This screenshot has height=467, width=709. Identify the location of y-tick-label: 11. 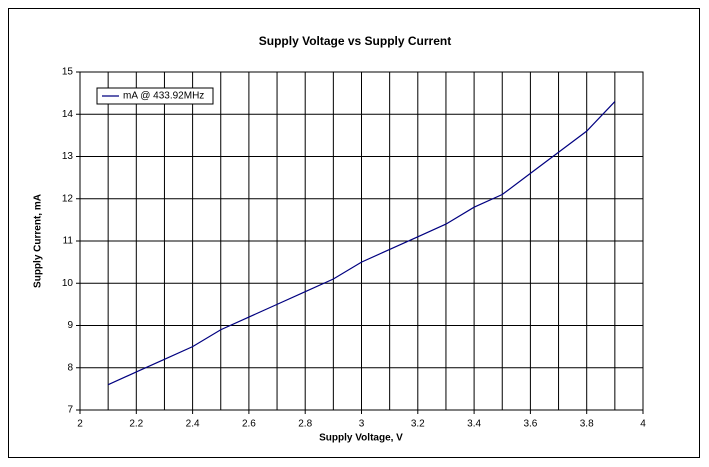
(68, 241).